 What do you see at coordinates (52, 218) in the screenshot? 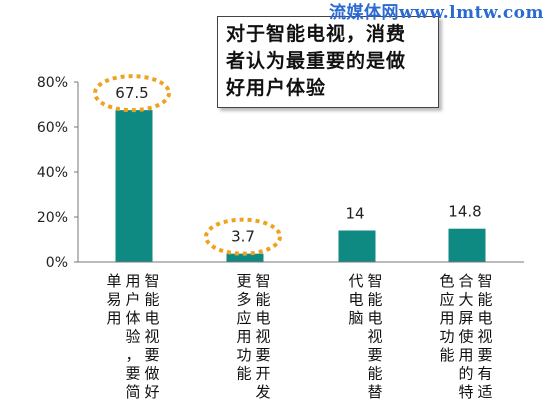
I see `y-tick-label: 20%` at bounding box center [52, 218].